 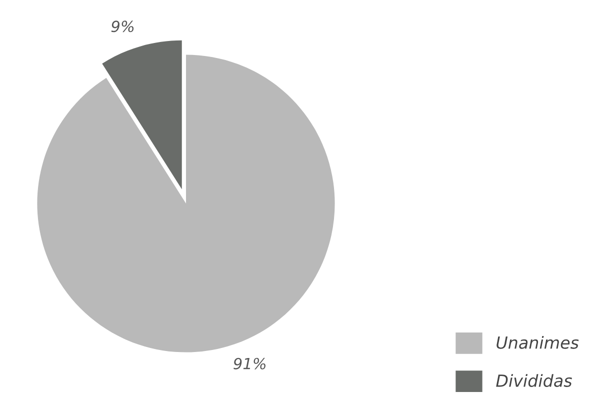 What do you see at coordinates (122, 26) in the screenshot?
I see `data-label: 9%` at bounding box center [122, 26].